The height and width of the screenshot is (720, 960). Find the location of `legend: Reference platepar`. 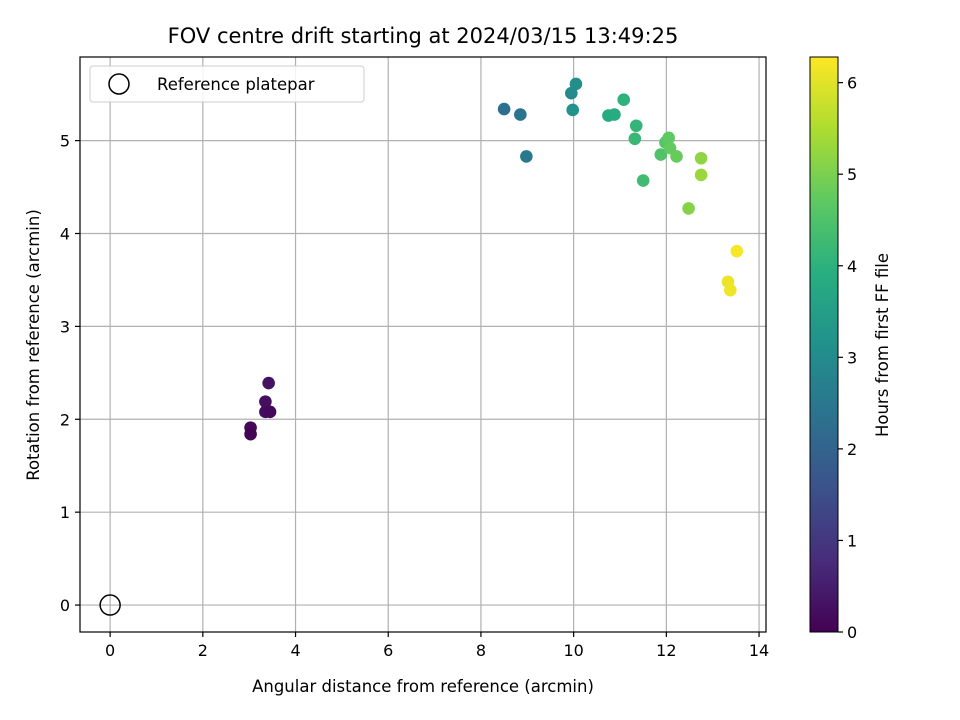

legend: Reference platepar is located at coordinates (227, 84).